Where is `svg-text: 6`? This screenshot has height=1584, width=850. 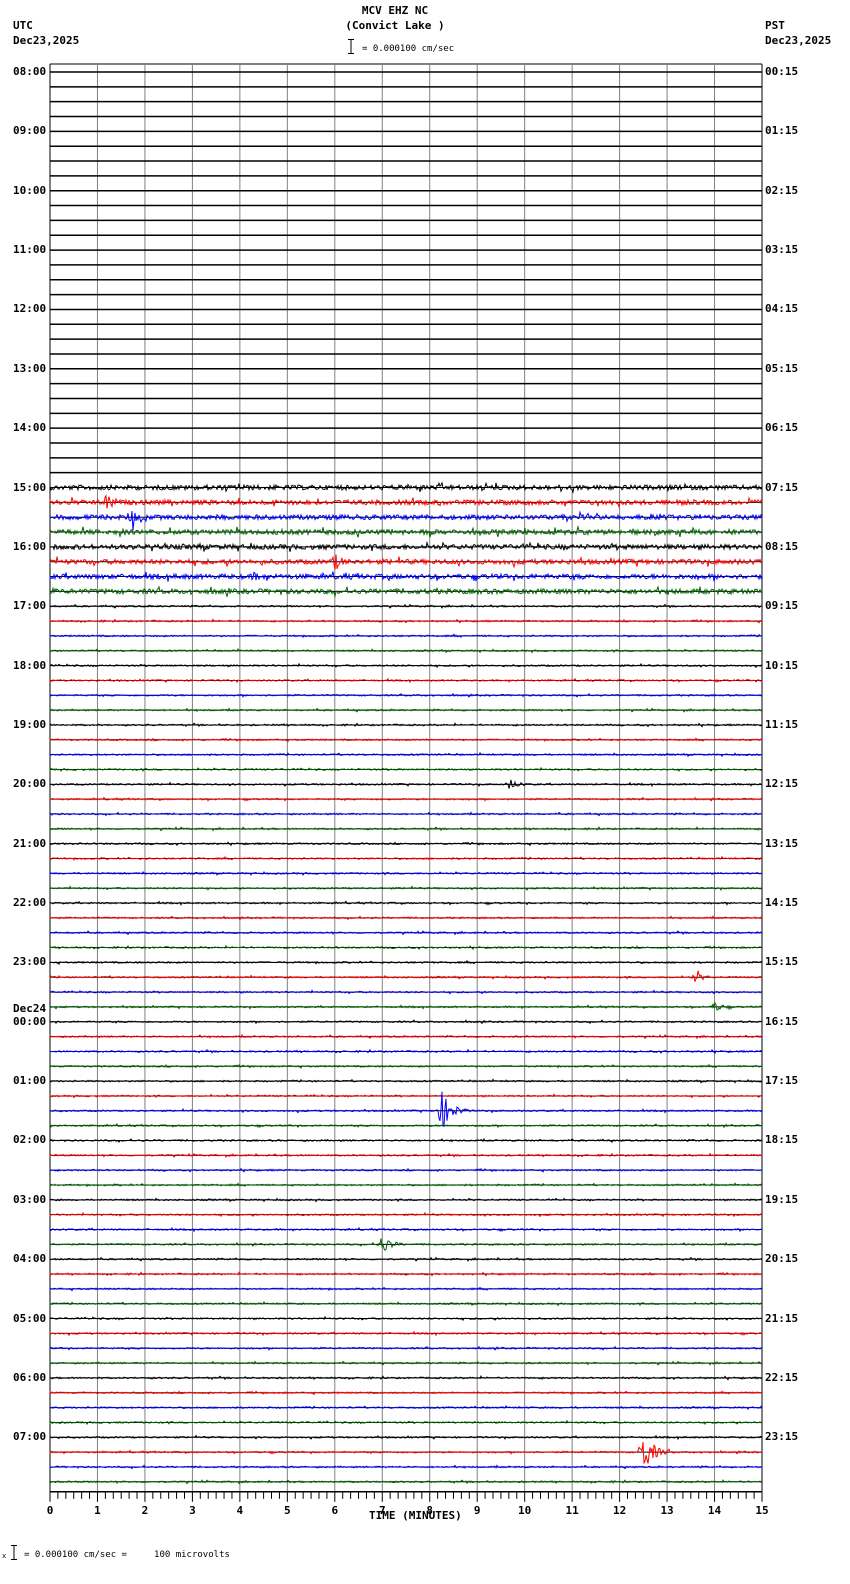 svg-text: 6 is located at coordinates (334, 1510).